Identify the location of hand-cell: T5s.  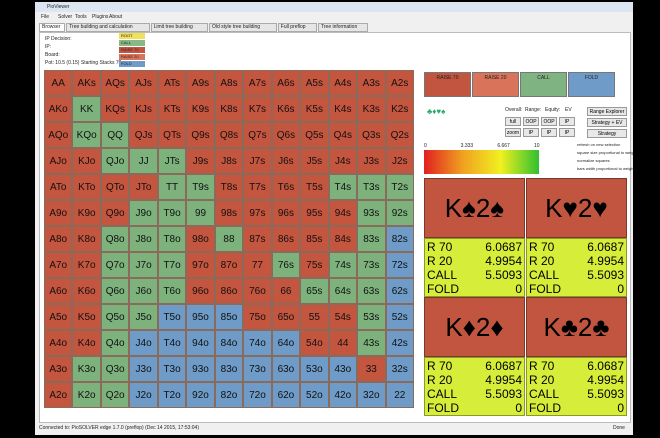
(314, 187).